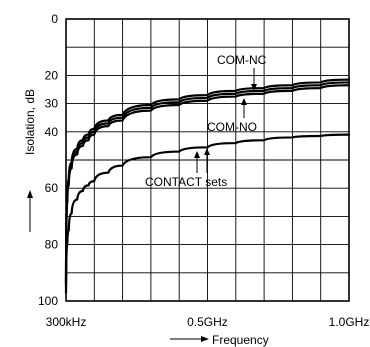  I want to click on annotation-com-no: COM-NO, so click(232, 127).